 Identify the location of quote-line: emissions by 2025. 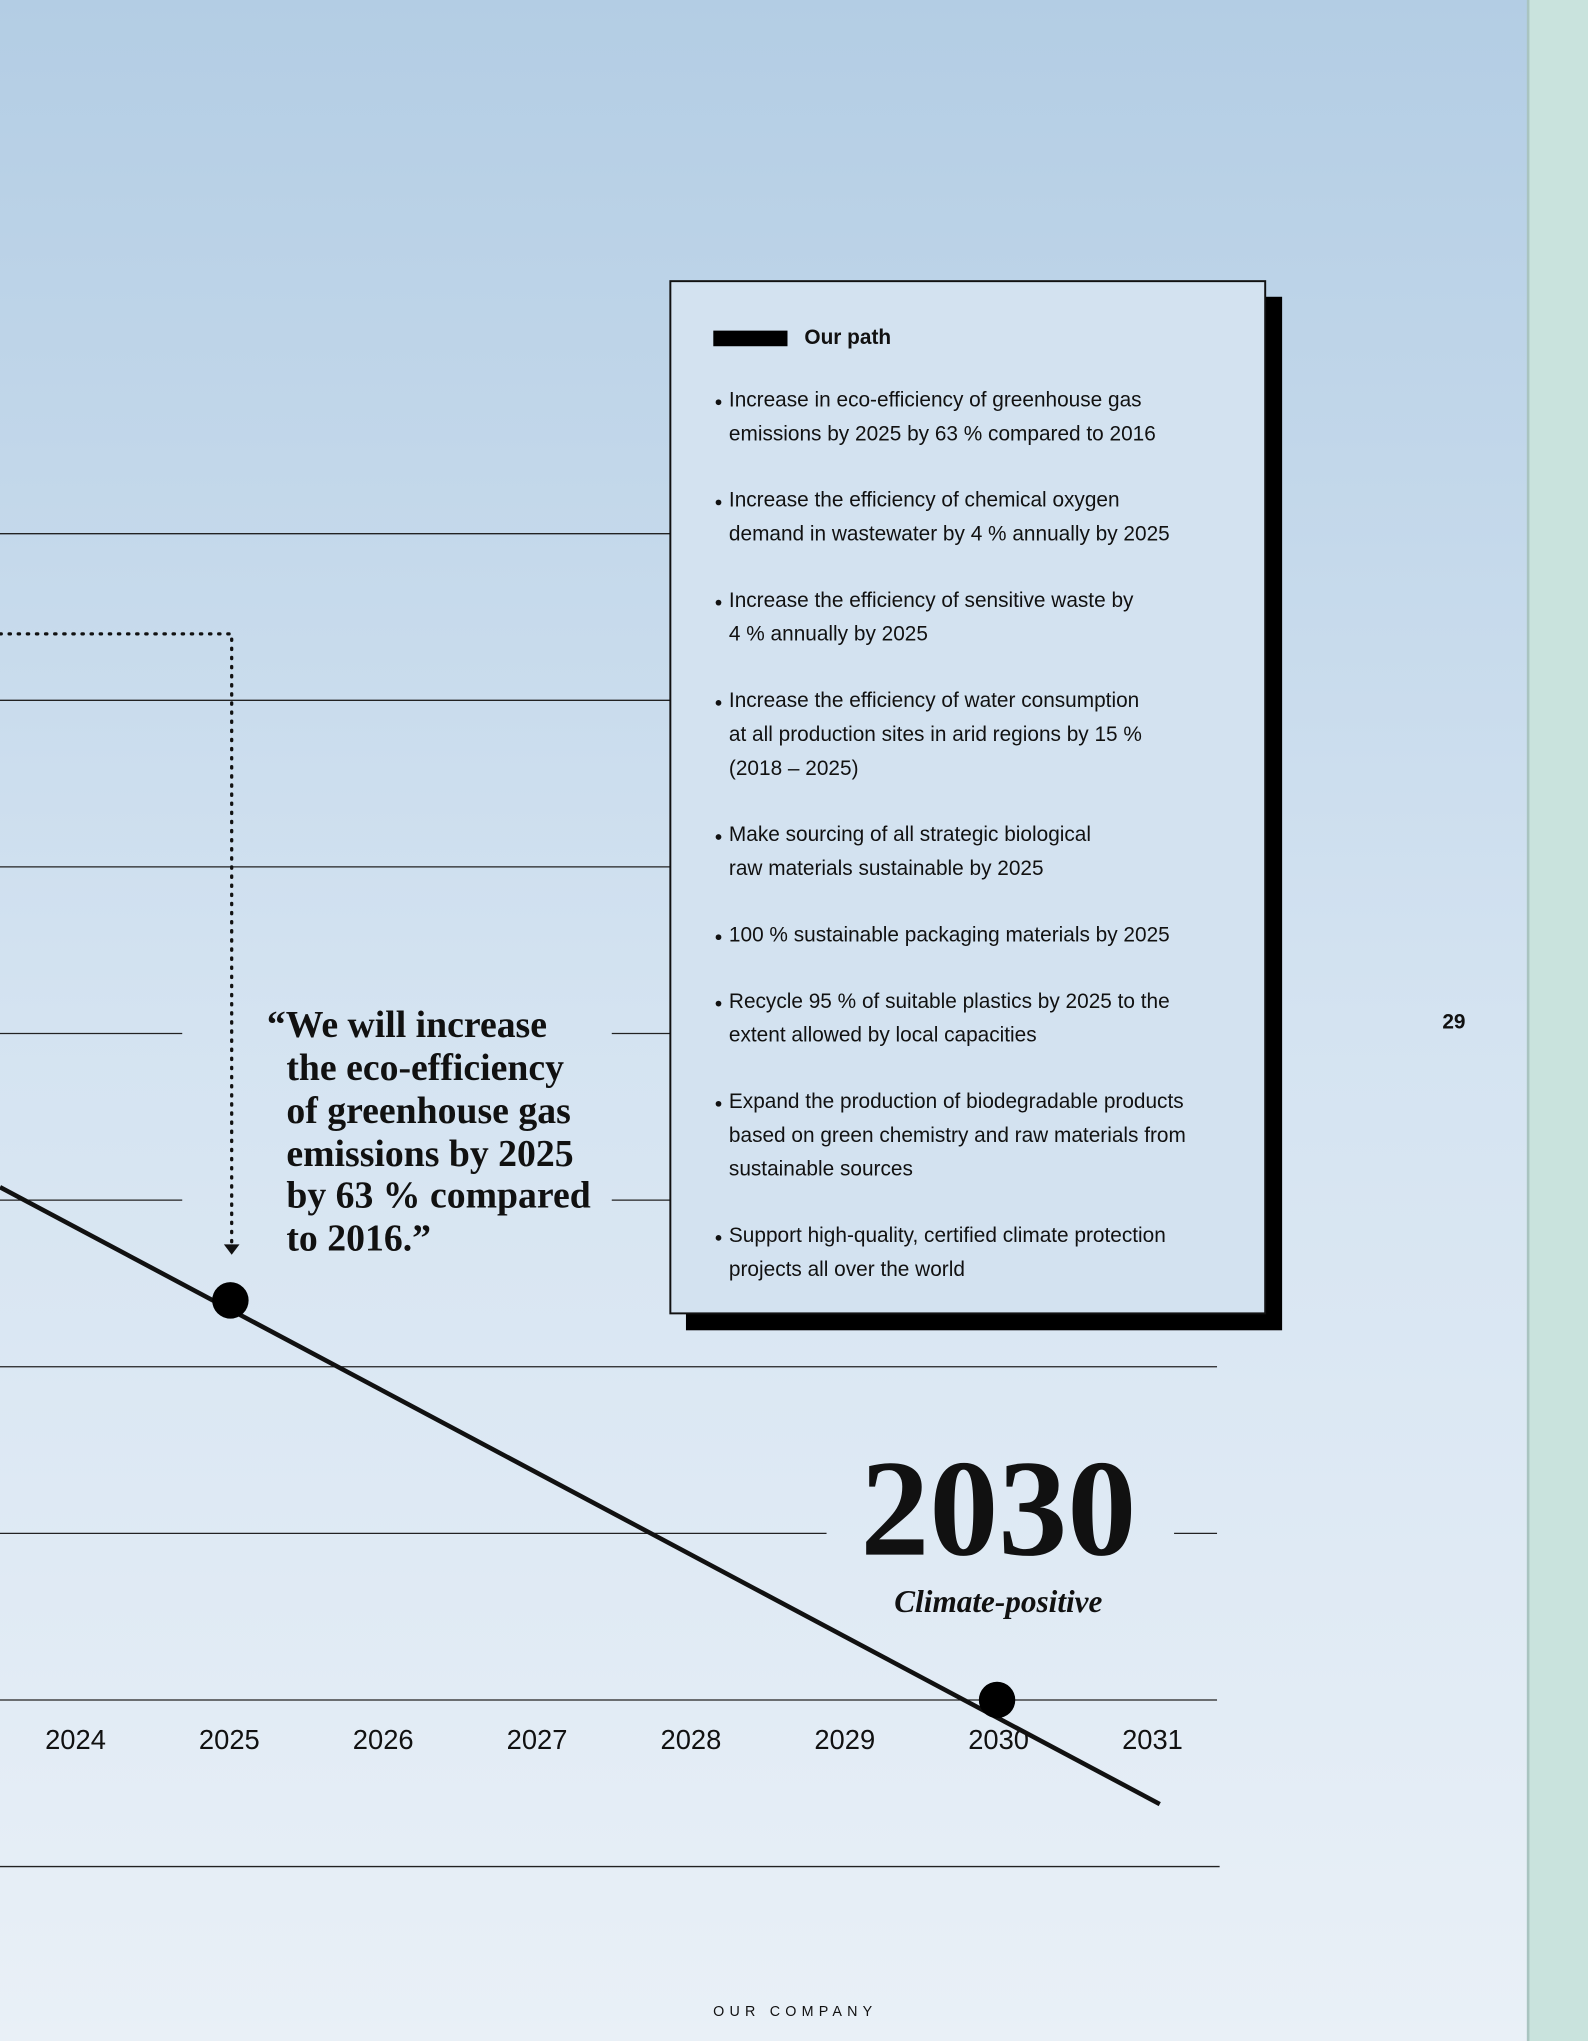
(429, 1154).